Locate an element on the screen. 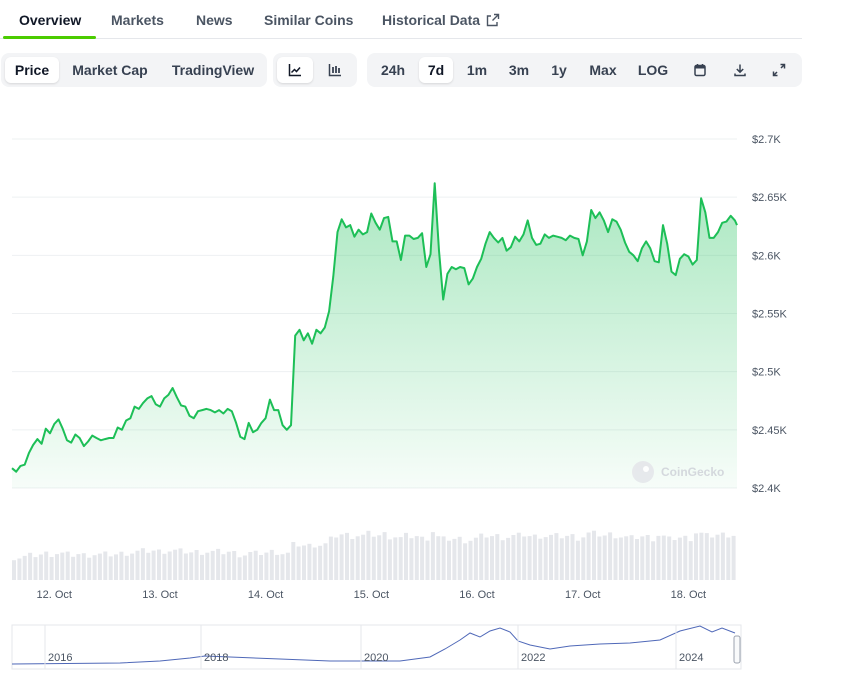 This screenshot has width=860, height=679. range-navigator: 2016 2018 2020 2022 2024 is located at coordinates (376, 647).